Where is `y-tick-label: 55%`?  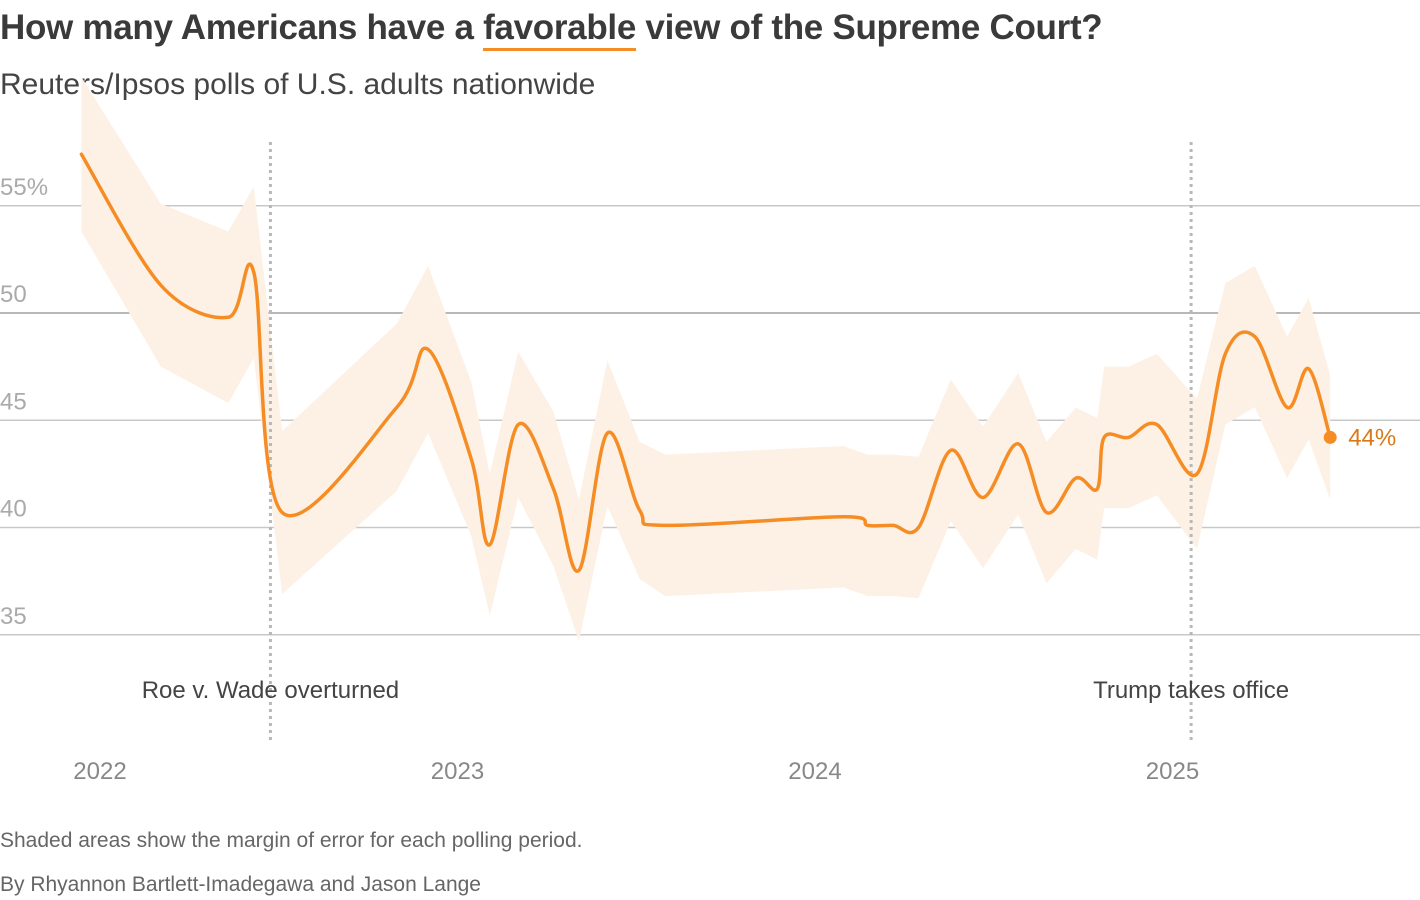
y-tick-label: 55% is located at coordinates (24, 187).